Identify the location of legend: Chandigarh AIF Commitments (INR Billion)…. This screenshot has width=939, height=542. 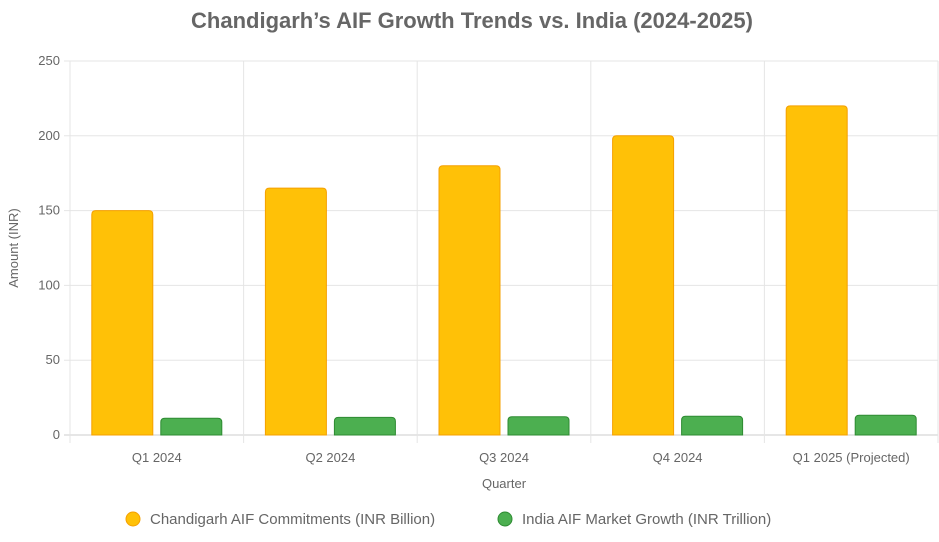
(448, 519).